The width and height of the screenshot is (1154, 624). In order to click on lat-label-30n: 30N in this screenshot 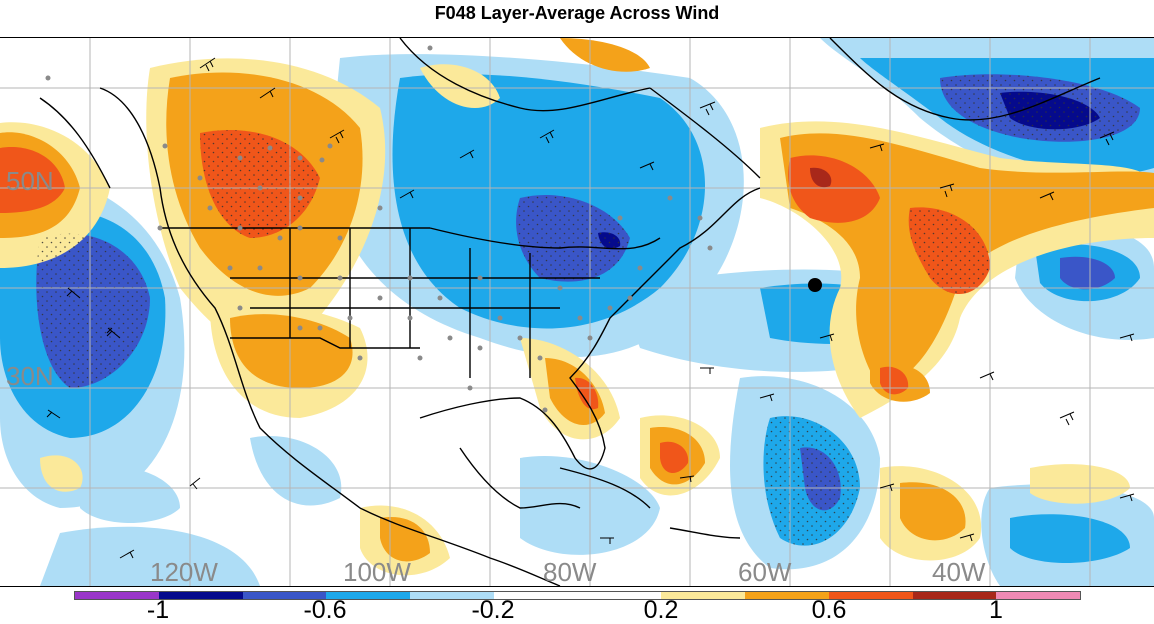, I will do `click(30, 376)`.